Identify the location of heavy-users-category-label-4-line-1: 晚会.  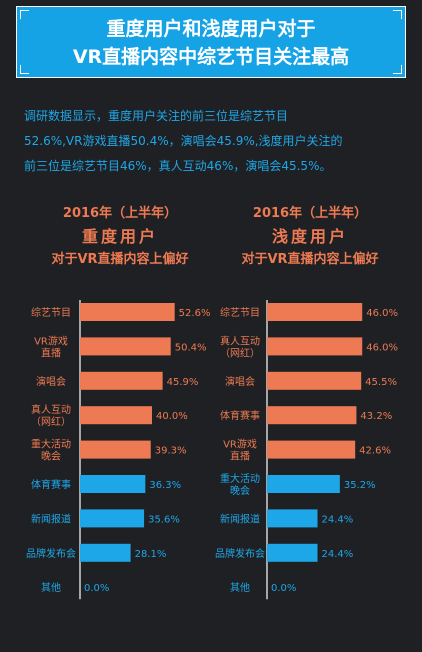
(51, 456).